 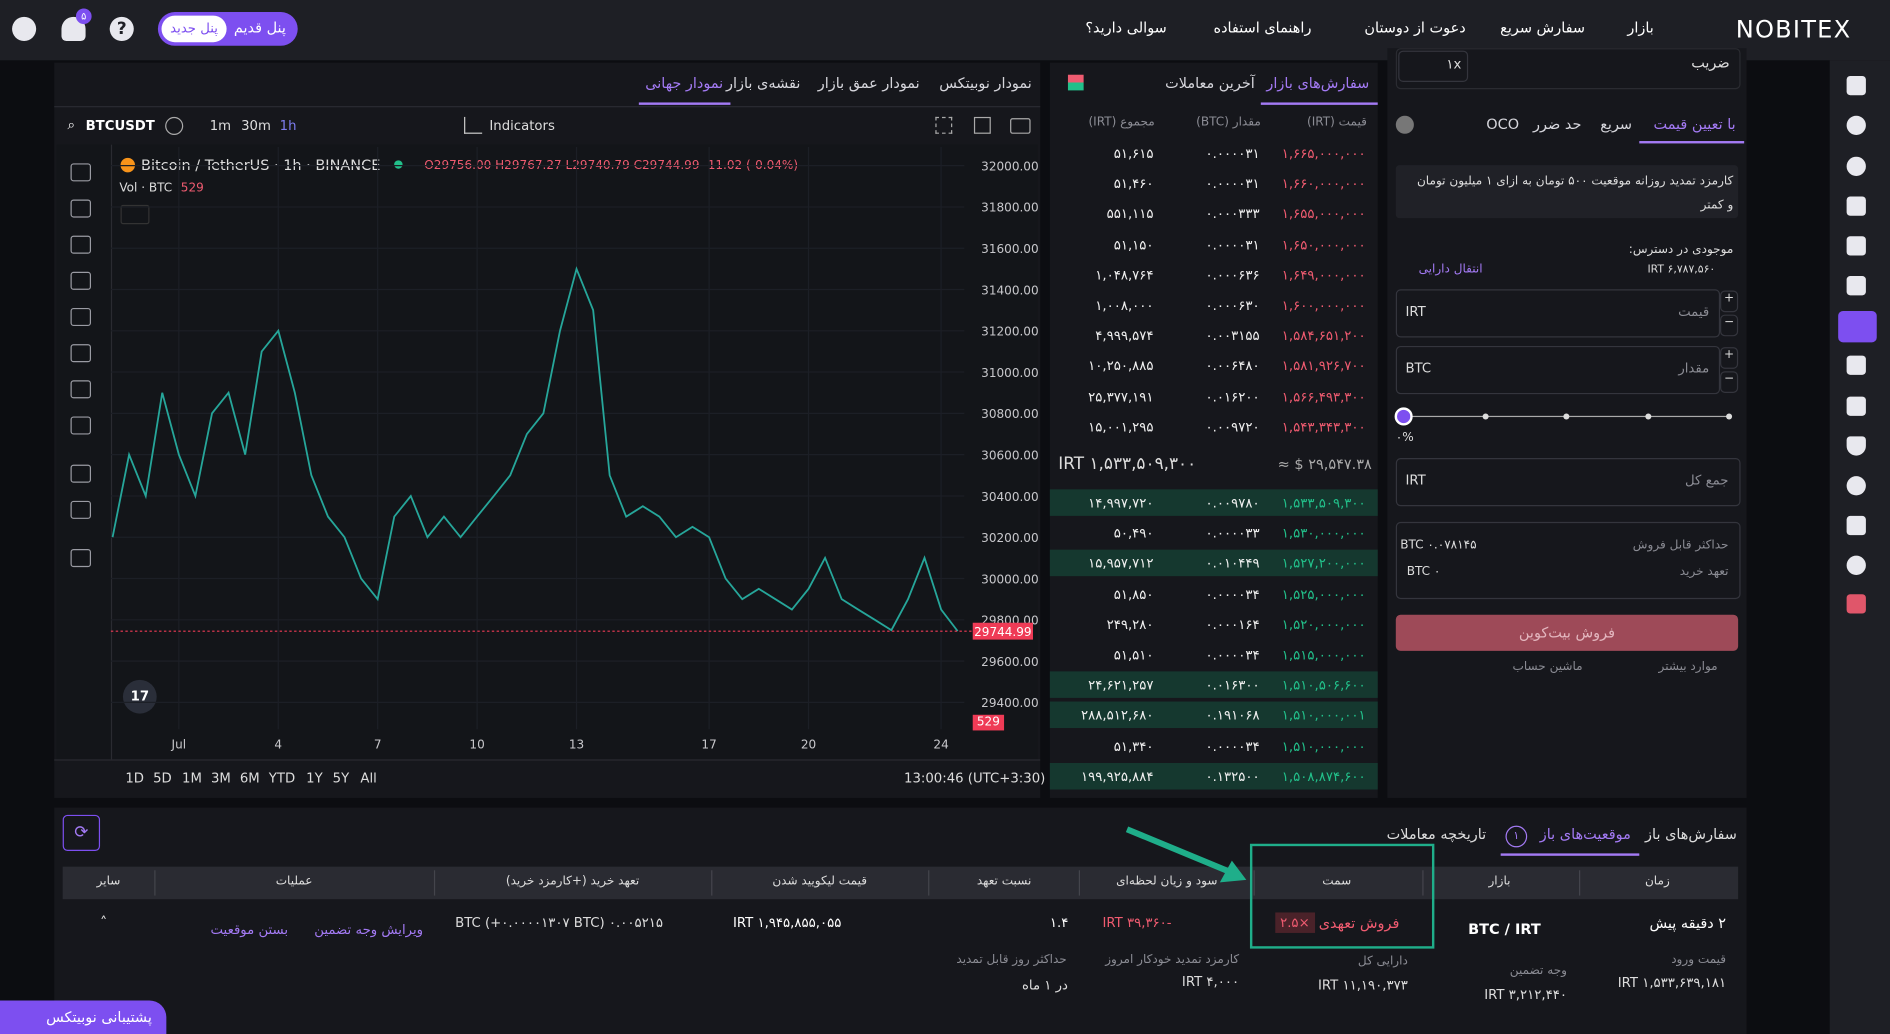 I want to click on calculator-link: ماشین حساب, so click(x=1547, y=667).